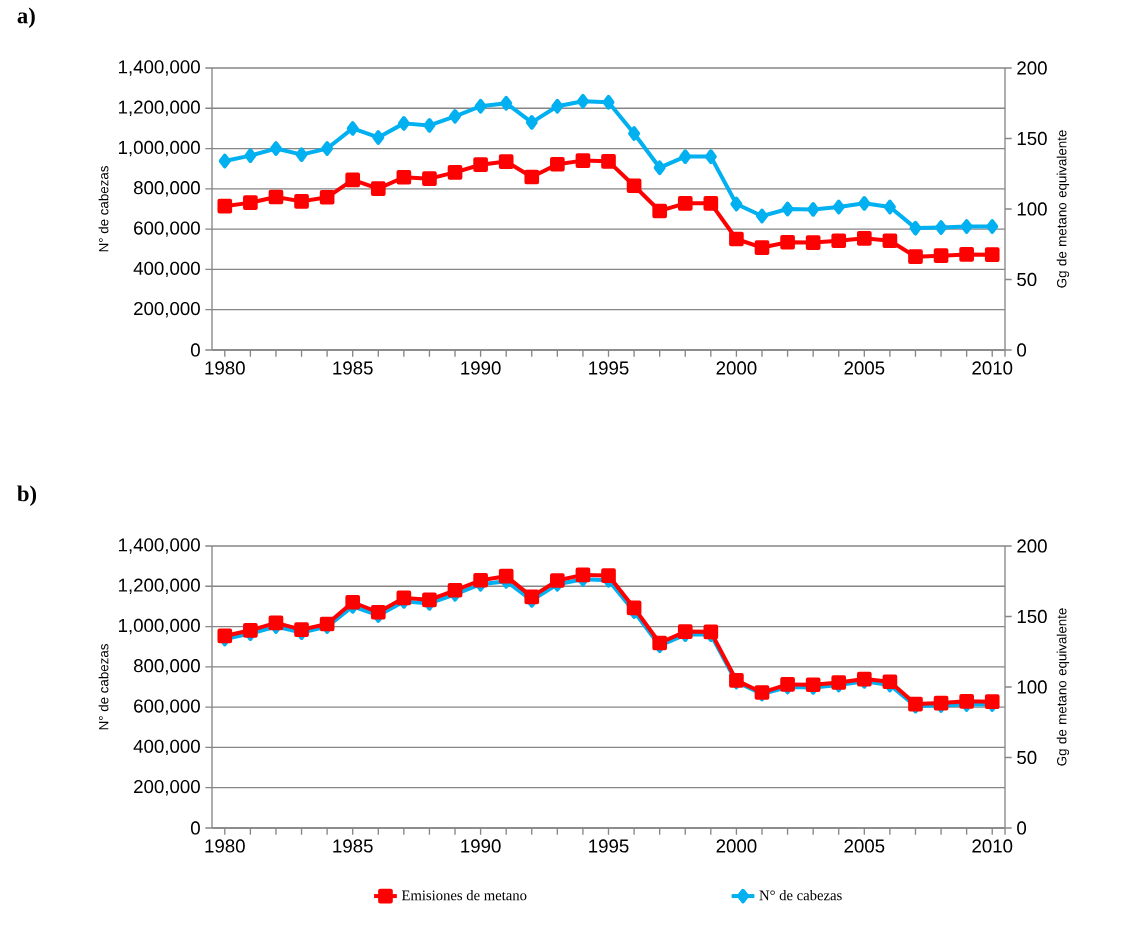 Image resolution: width=1148 pixels, height=930 pixels. I want to click on legend-label: N° de cabezas, so click(800, 895).